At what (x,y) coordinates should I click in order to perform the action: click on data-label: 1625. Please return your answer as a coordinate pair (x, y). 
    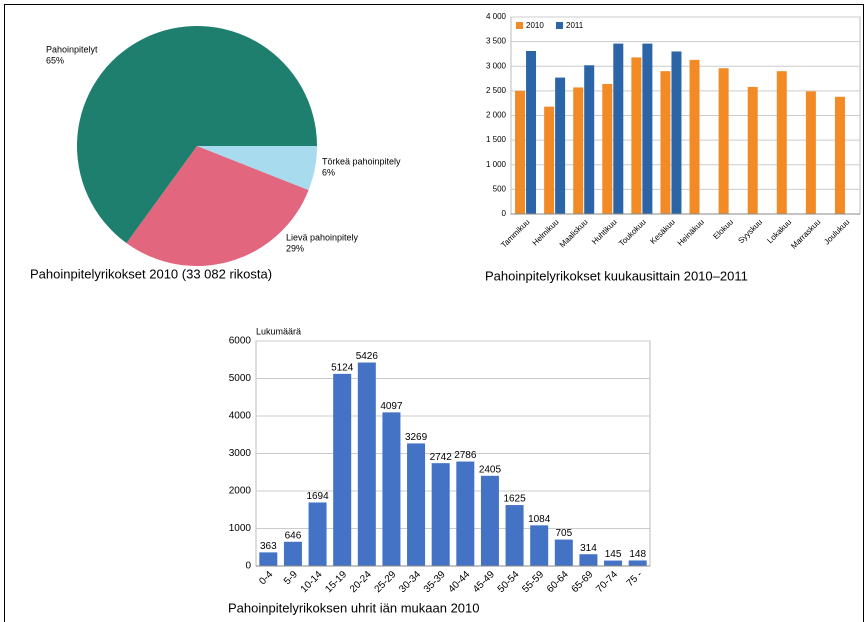
    Looking at the image, I should click on (514, 499).